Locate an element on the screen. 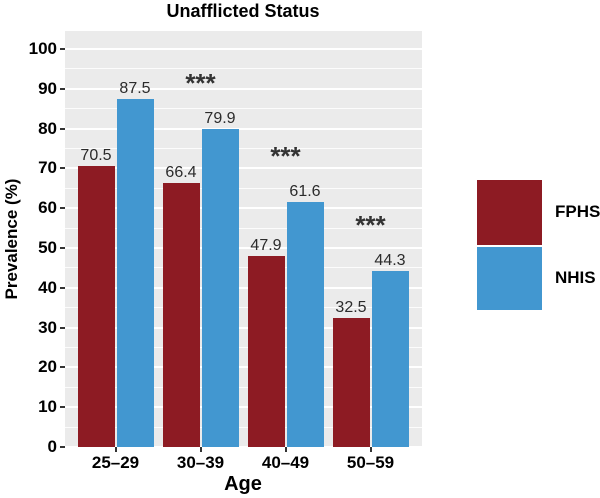 The image size is (600, 498). bar-value-label: 79.9 is located at coordinates (220, 118).